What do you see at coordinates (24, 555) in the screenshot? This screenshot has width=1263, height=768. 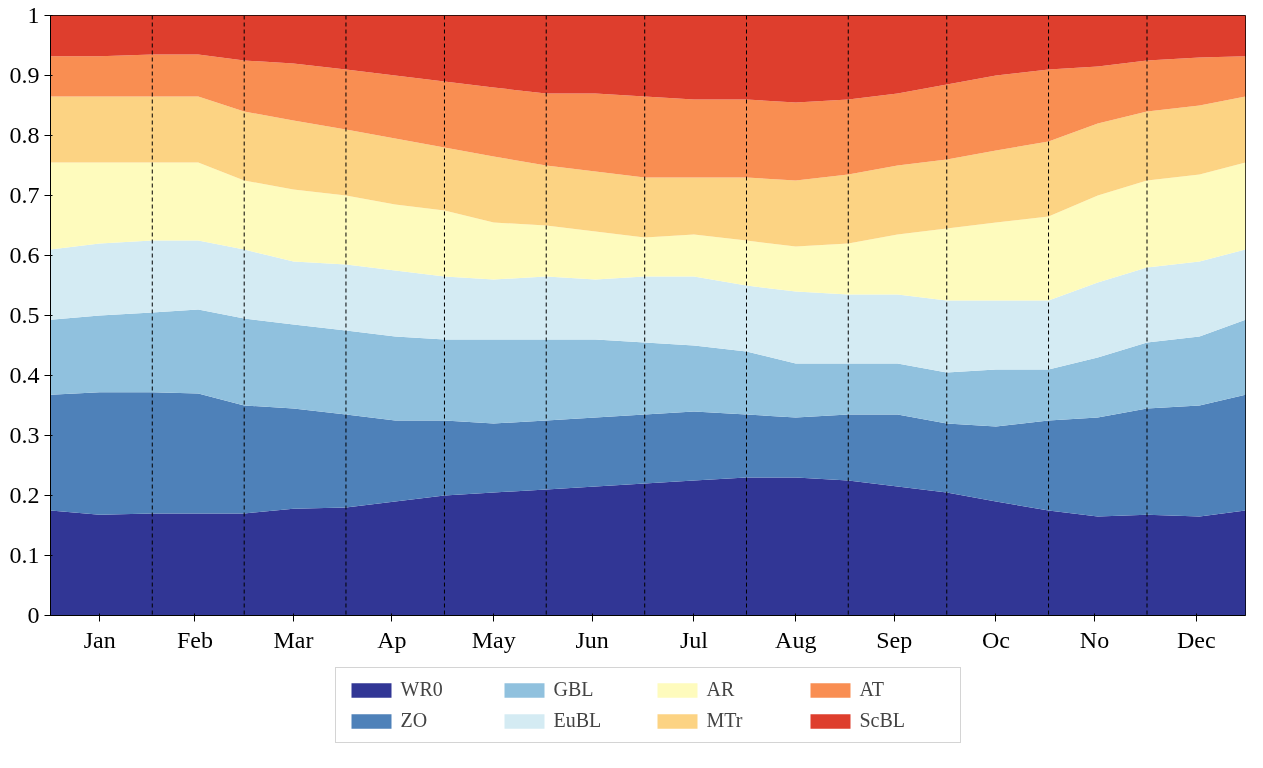 I see `y-tick-label: 0.1` at bounding box center [24, 555].